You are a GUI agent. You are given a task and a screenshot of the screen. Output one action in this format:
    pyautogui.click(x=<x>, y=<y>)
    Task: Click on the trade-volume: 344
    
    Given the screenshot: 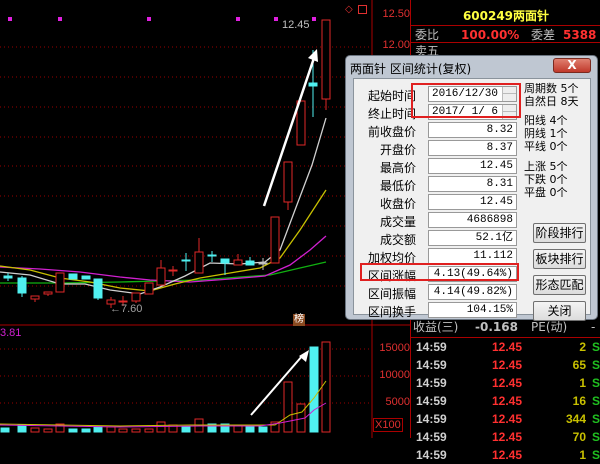 What is the action you would take?
    pyautogui.click(x=575, y=419)
    